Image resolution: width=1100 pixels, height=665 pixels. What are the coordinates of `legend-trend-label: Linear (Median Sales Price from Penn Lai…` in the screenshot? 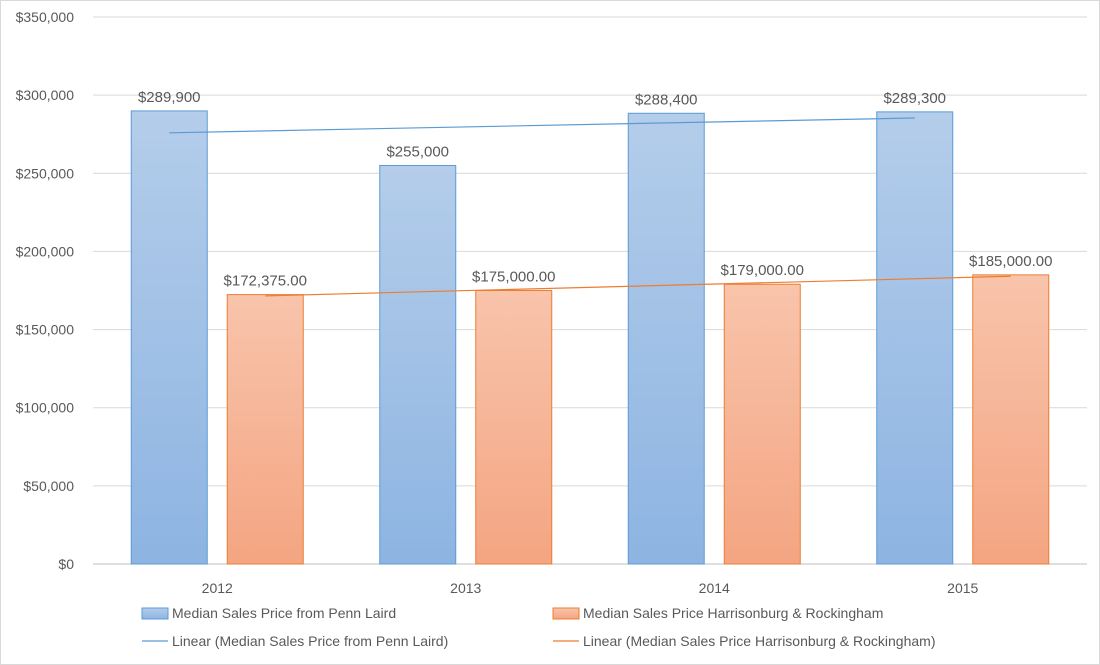 It's located at (310, 641).